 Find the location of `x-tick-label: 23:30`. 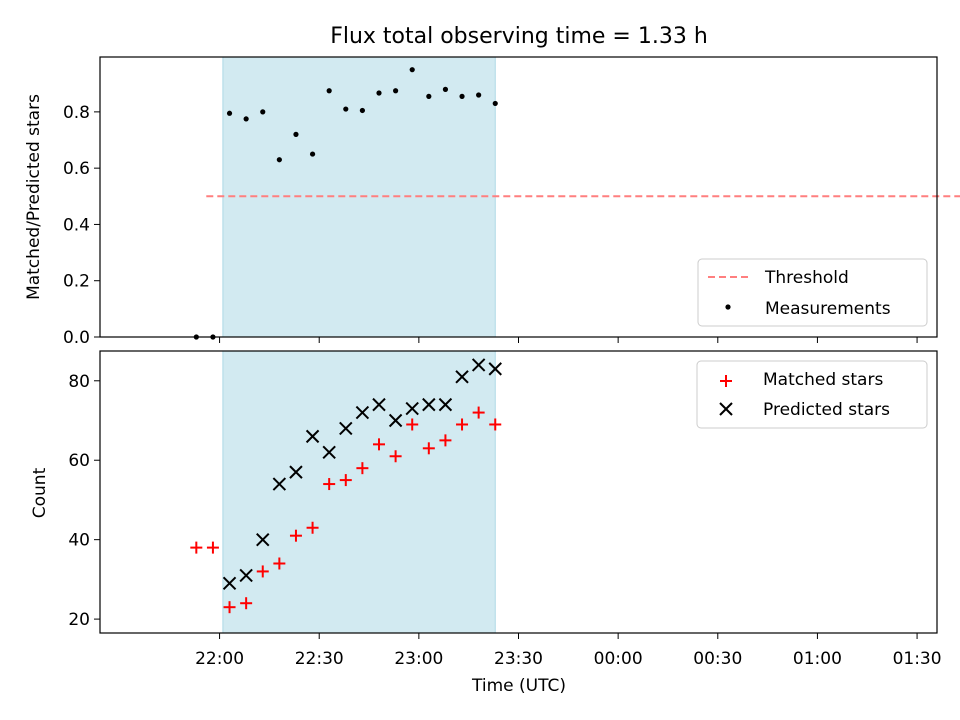

x-tick-label: 23:30 is located at coordinates (518, 659).